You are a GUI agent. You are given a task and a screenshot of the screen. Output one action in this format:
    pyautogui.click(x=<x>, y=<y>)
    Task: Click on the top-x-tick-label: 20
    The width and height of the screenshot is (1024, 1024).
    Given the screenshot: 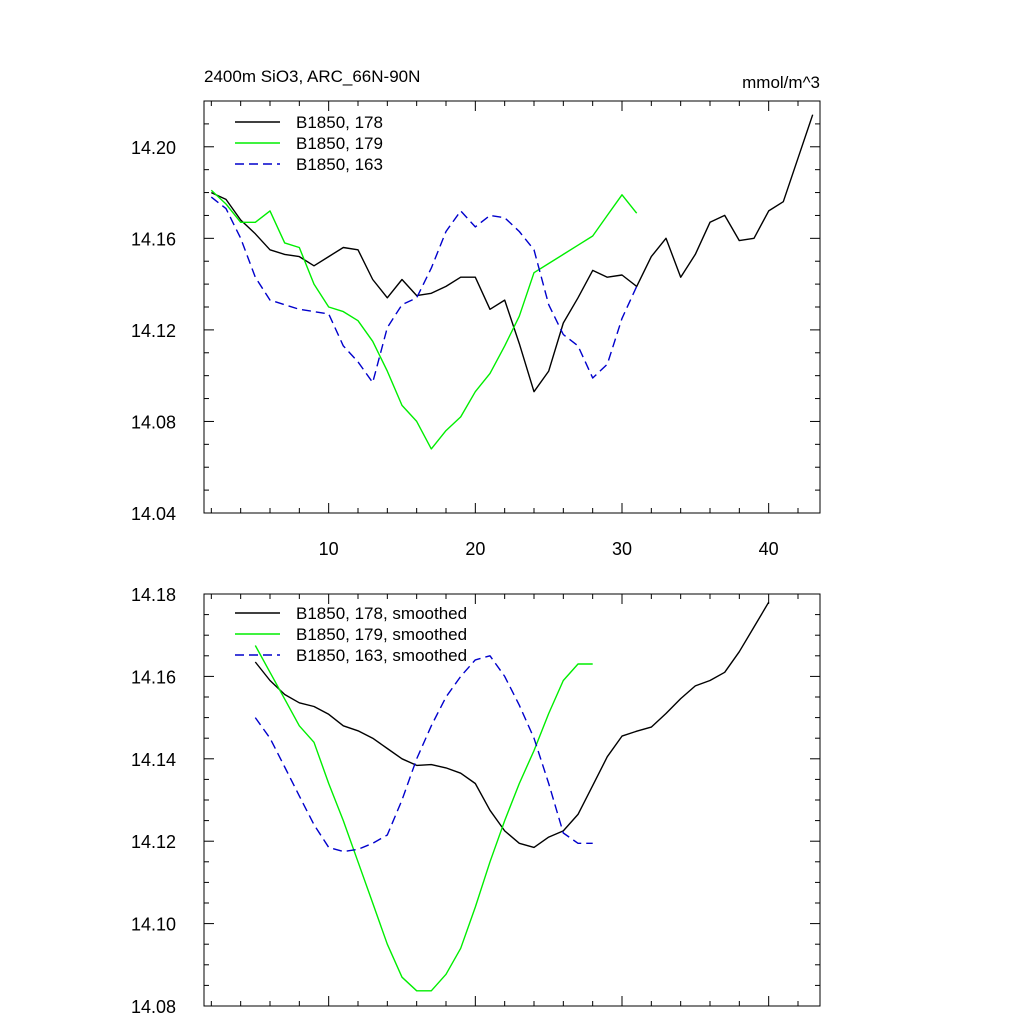 What is the action you would take?
    pyautogui.click(x=475, y=549)
    